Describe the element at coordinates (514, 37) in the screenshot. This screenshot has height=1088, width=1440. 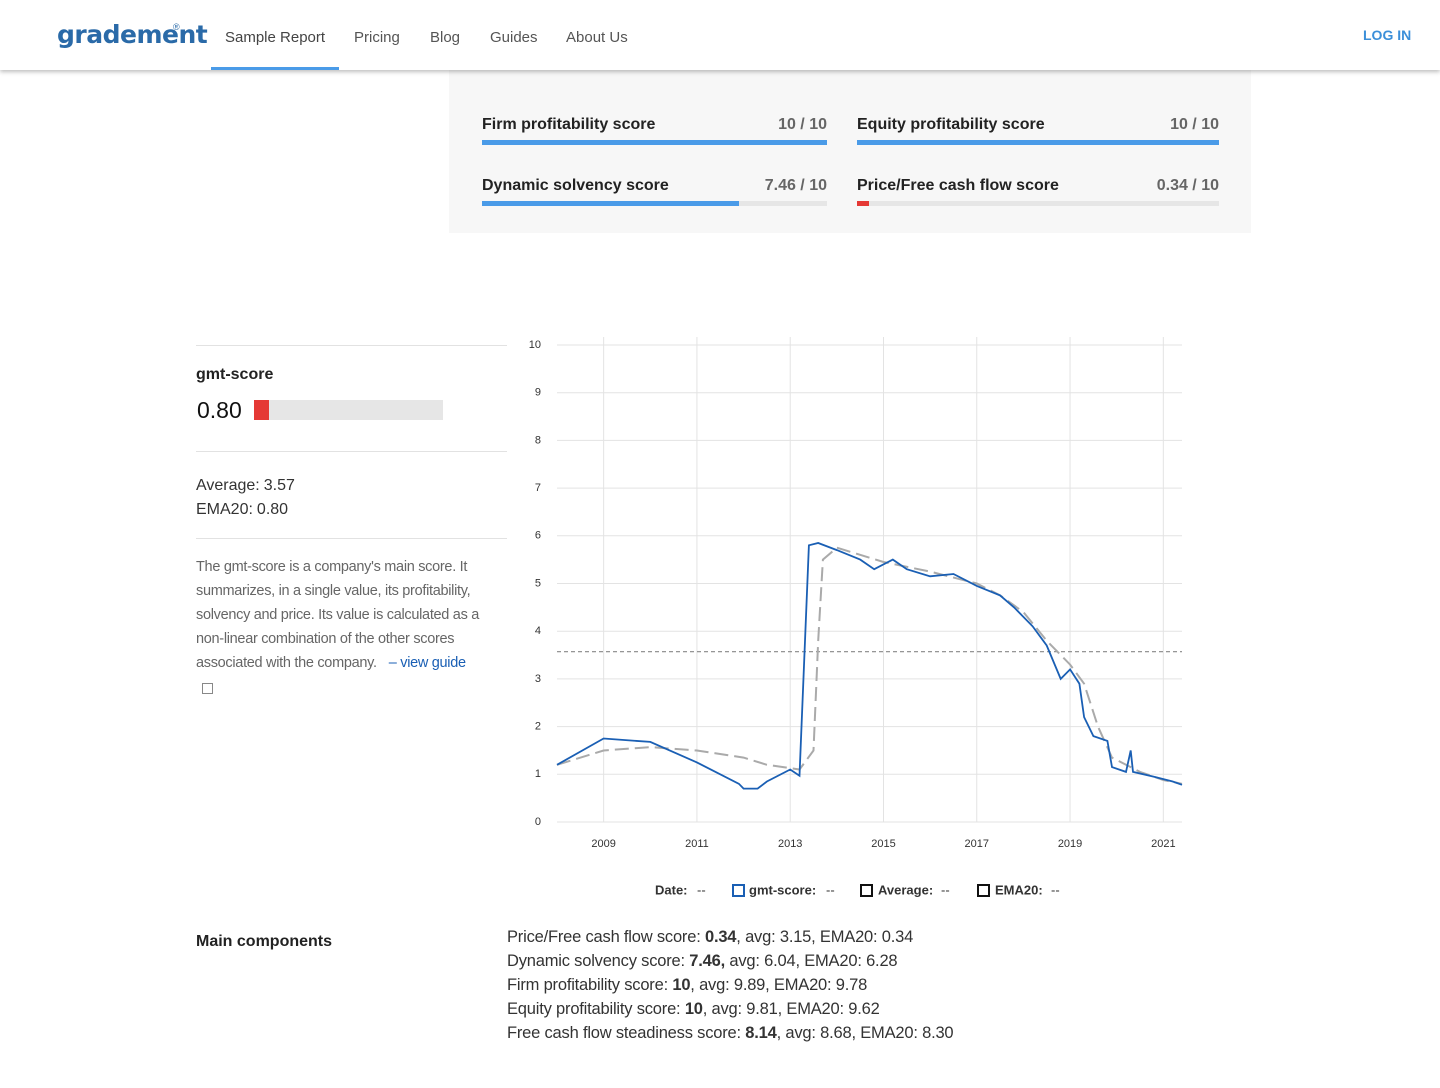
I see `nav-item: Guides` at that location.